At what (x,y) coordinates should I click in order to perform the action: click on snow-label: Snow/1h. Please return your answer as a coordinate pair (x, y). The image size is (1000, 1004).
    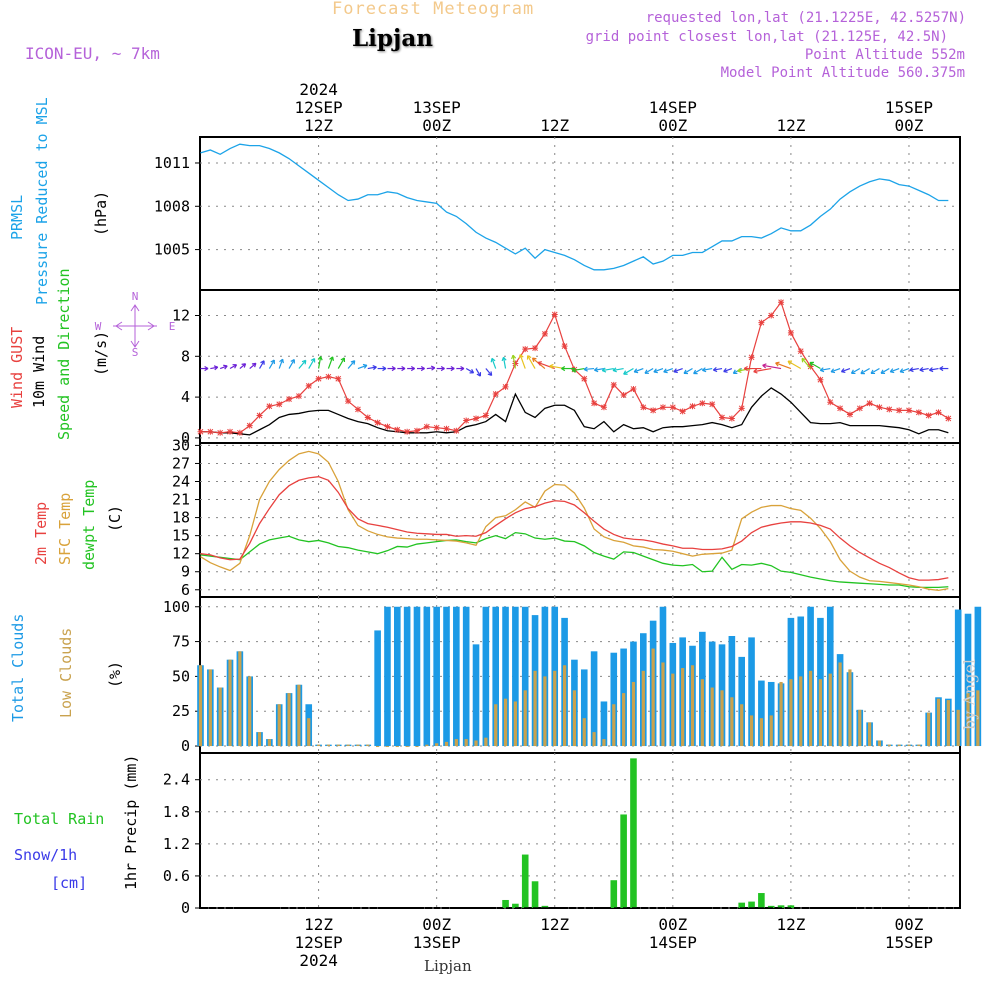
    Looking at the image, I should click on (45, 855).